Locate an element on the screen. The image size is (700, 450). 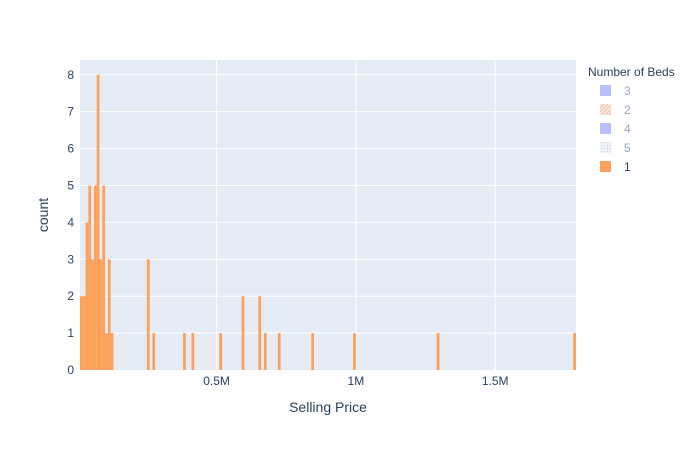
legend-label: 3 is located at coordinates (627, 91).